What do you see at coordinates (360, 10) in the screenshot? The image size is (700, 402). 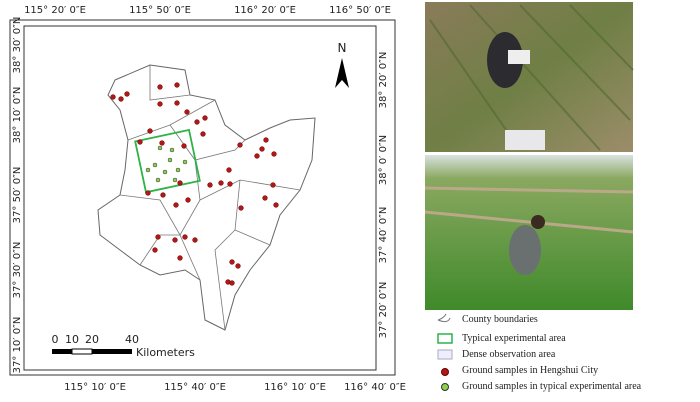 I see `lon-label: 116° 50′ 0″E` at bounding box center [360, 10].